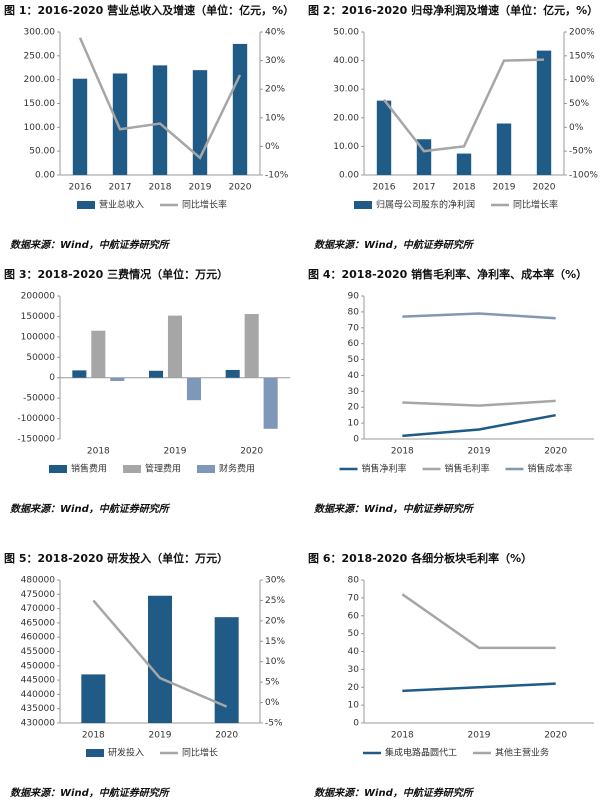 This screenshot has height=807, width=608. I want to click on y-tick-label: 0.00, so click(45, 176).